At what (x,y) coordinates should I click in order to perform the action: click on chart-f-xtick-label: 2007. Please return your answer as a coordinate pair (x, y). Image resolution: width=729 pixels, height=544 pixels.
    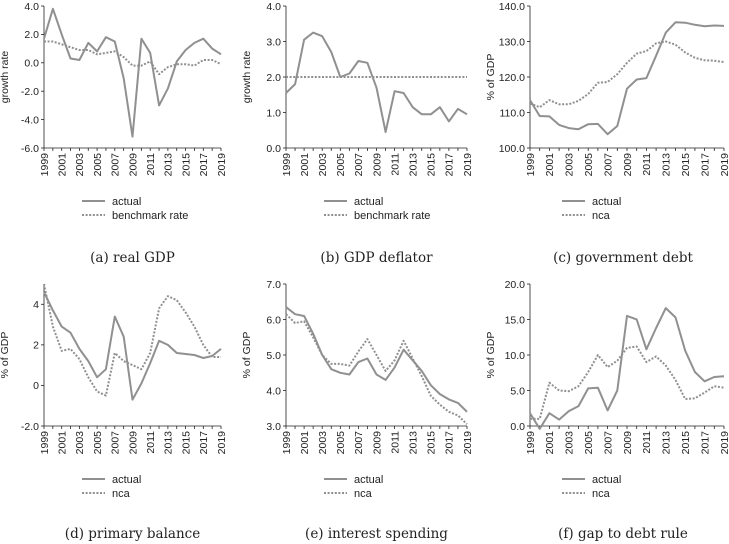
    Looking at the image, I should click on (608, 443).